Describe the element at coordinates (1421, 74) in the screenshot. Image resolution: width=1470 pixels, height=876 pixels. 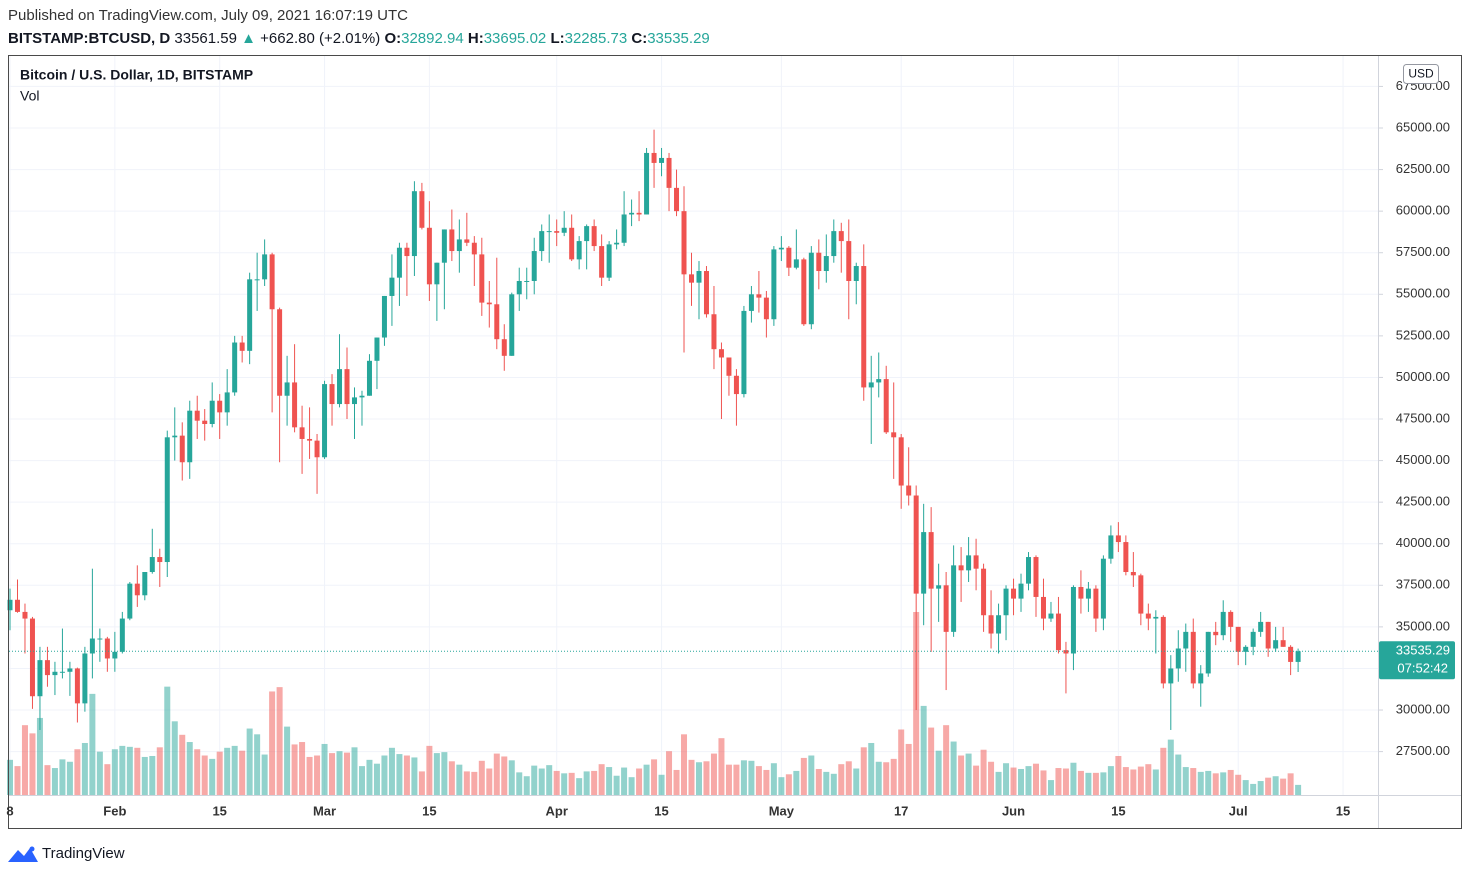
I see `currency-badge` at that location.